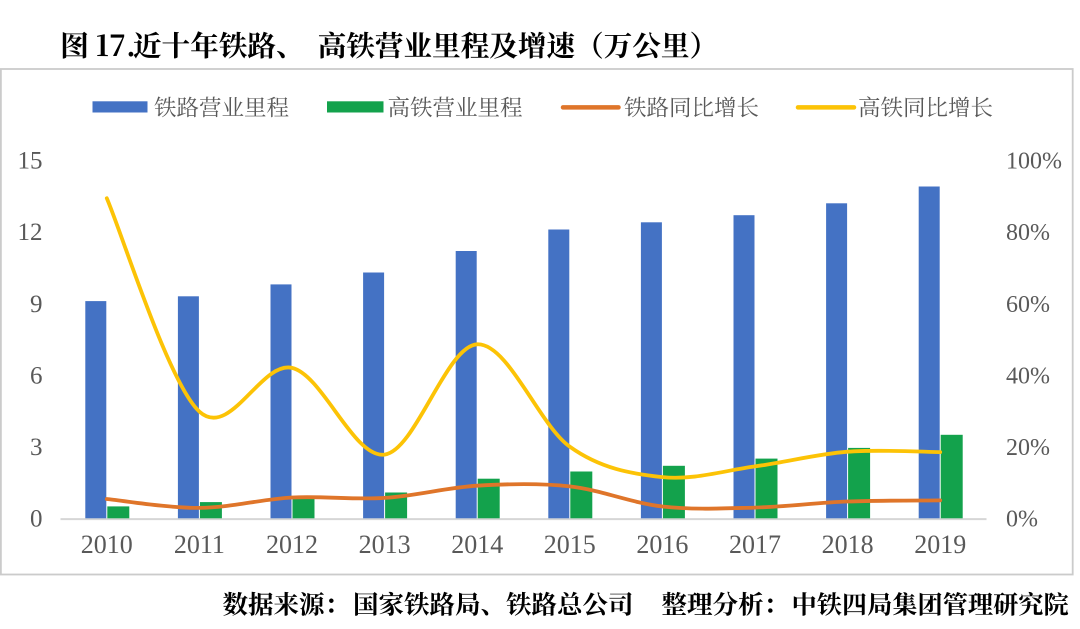 The width and height of the screenshot is (1080, 629). What do you see at coordinates (1034, 162) in the screenshot?
I see `svg-text: 100%` at bounding box center [1034, 162].